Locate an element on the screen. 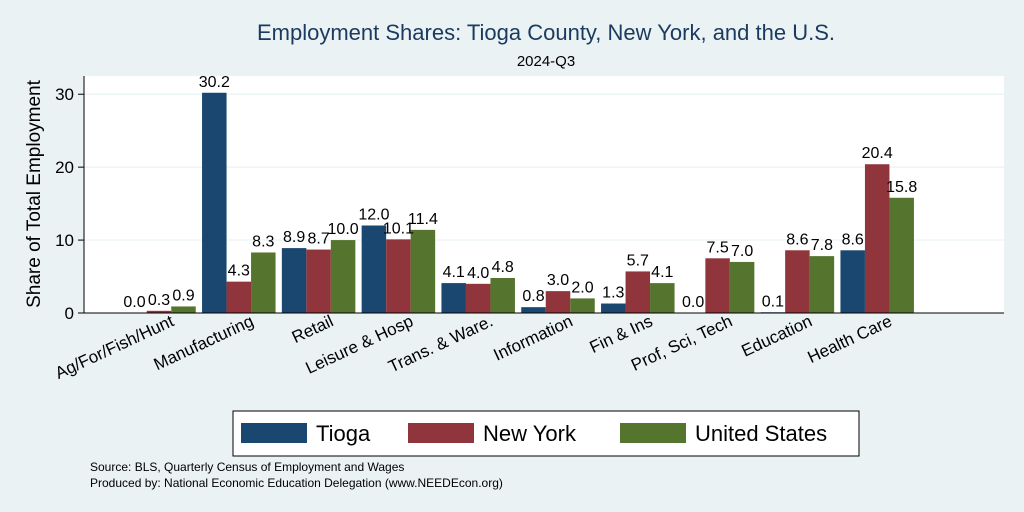 This screenshot has width=1024, height=512. x-category-label: Information is located at coordinates (533, 337).